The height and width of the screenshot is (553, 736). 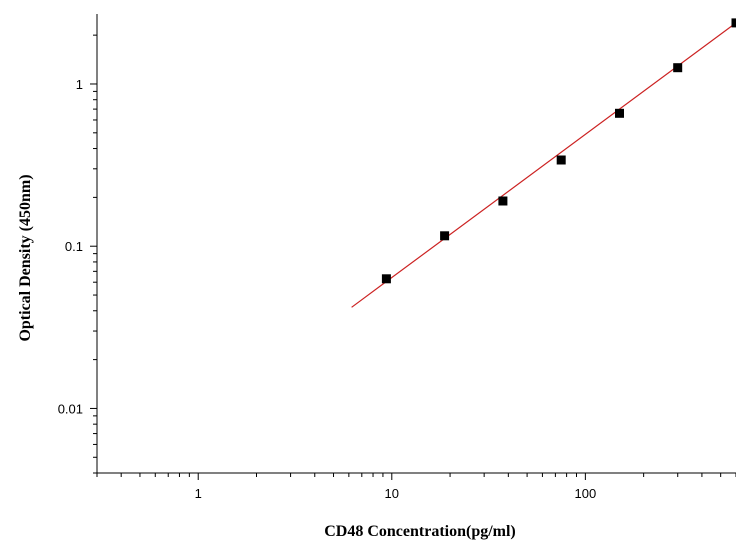 What do you see at coordinates (74, 246) in the screenshot?
I see `y-tick-label: 0.1` at bounding box center [74, 246].